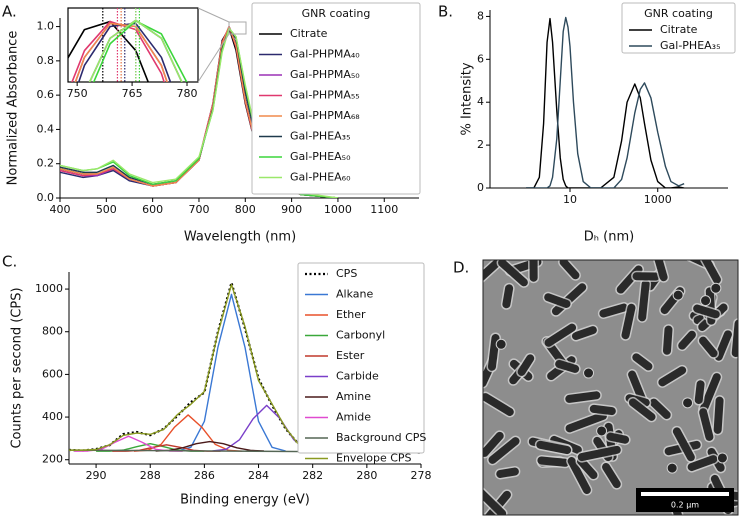  What do you see at coordinates (46, 94) in the screenshot?
I see `y-tick-label: 0.6` at bounding box center [46, 94].